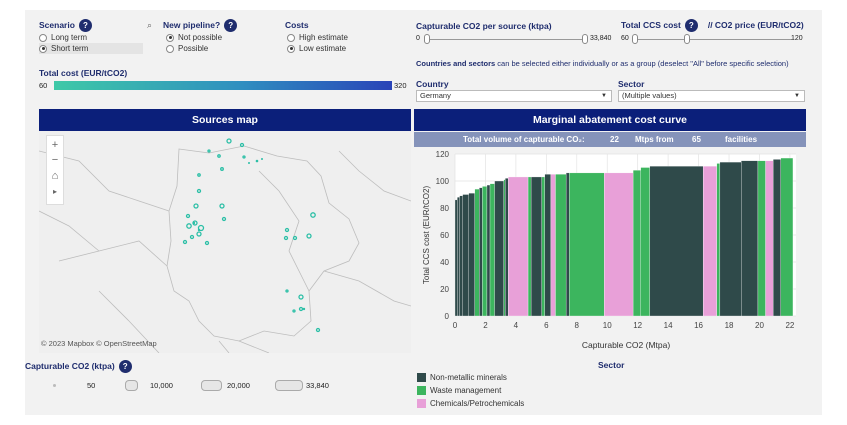  What do you see at coordinates (637, 325) in the screenshot?
I see `x-tick-label: 12` at bounding box center [637, 325].